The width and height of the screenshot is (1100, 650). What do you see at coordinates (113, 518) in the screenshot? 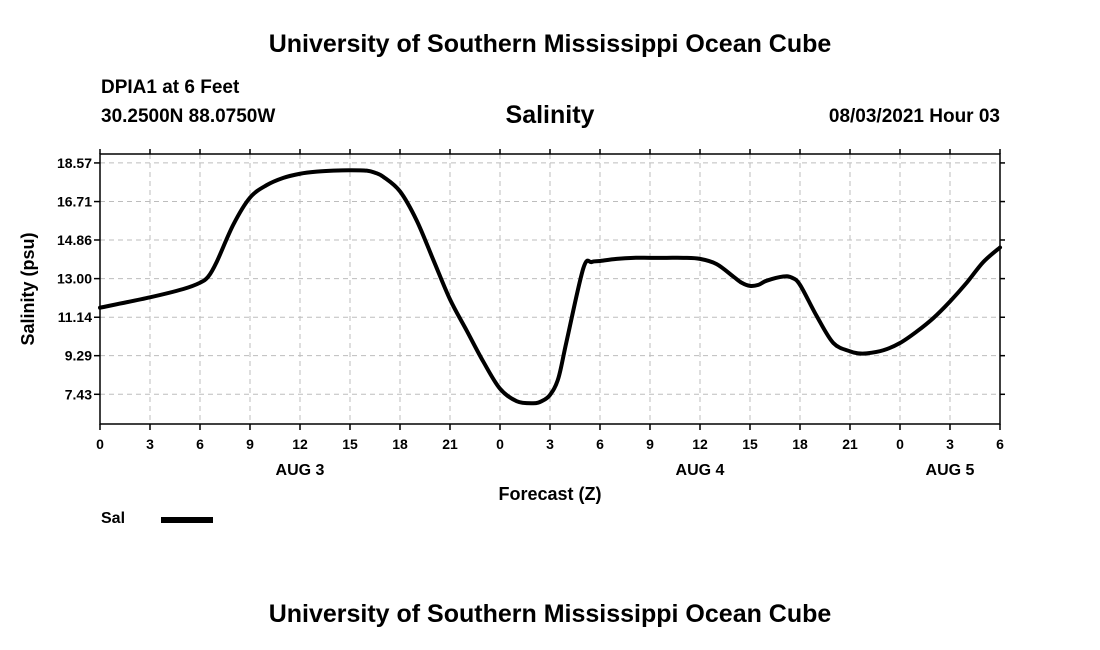
I see `legend-label: Sal` at bounding box center [113, 518].